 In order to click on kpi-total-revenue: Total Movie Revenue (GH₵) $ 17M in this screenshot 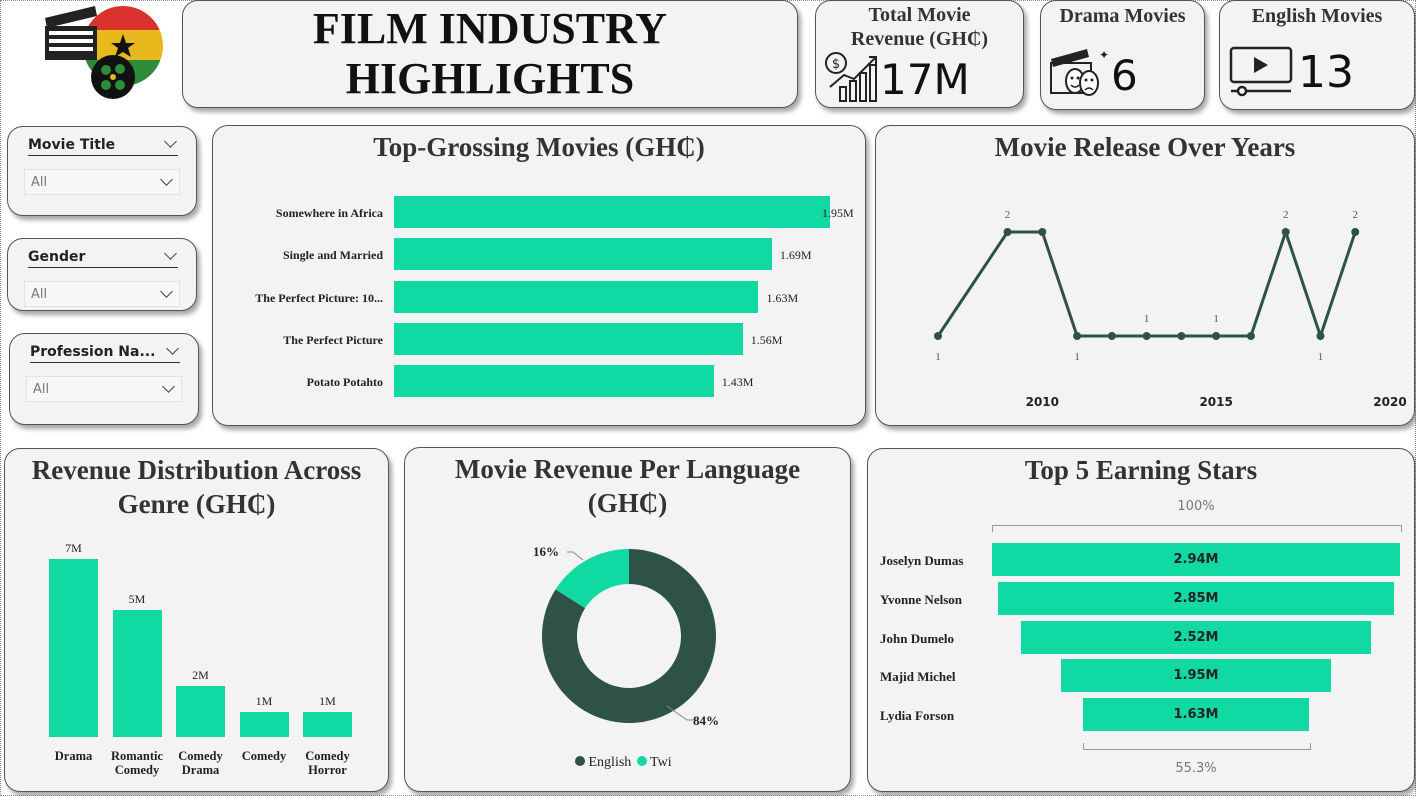, I will do `click(919, 54)`.